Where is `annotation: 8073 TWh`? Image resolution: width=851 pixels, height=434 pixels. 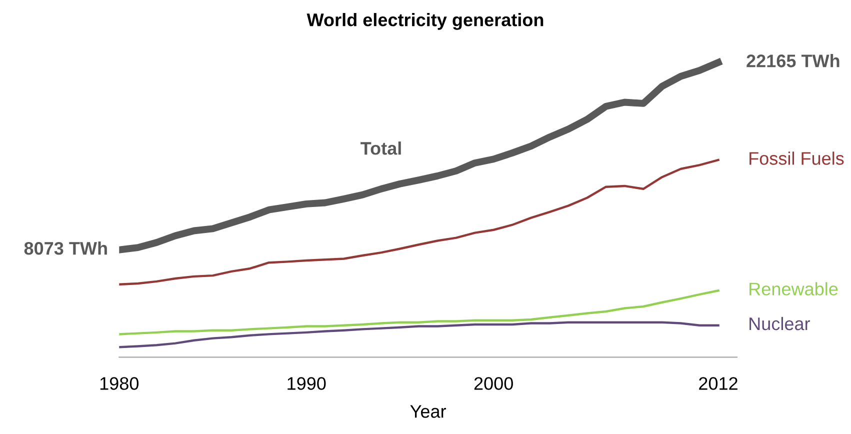 annotation: 8073 TWh is located at coordinates (65, 248).